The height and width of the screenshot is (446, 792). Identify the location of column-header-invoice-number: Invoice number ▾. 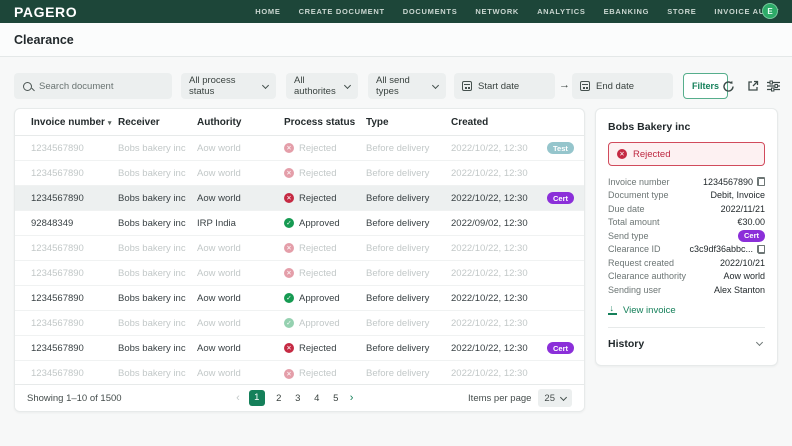
(71, 122).